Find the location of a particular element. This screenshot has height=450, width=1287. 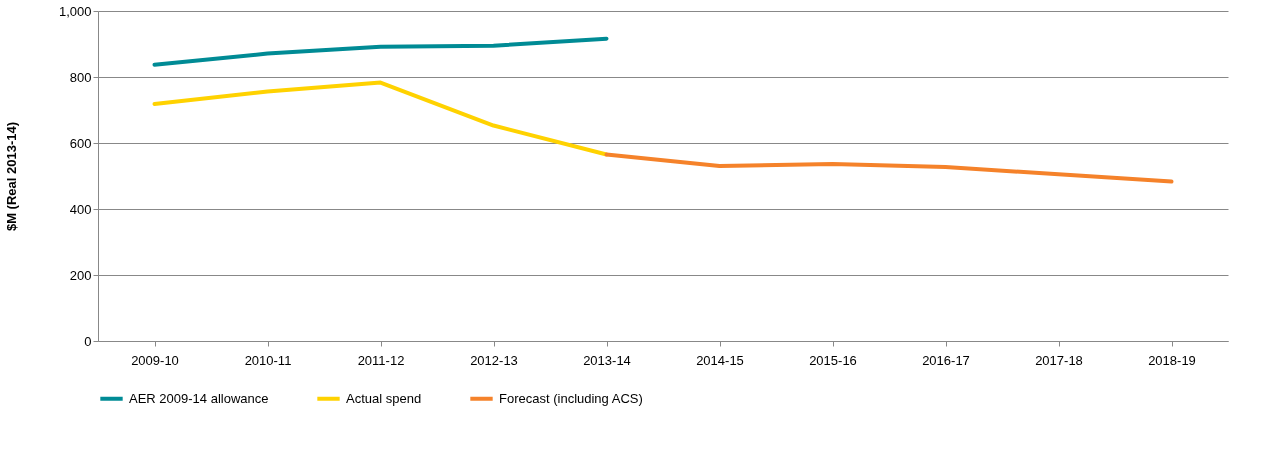

legend-label: Actual spend is located at coordinates (384, 398).